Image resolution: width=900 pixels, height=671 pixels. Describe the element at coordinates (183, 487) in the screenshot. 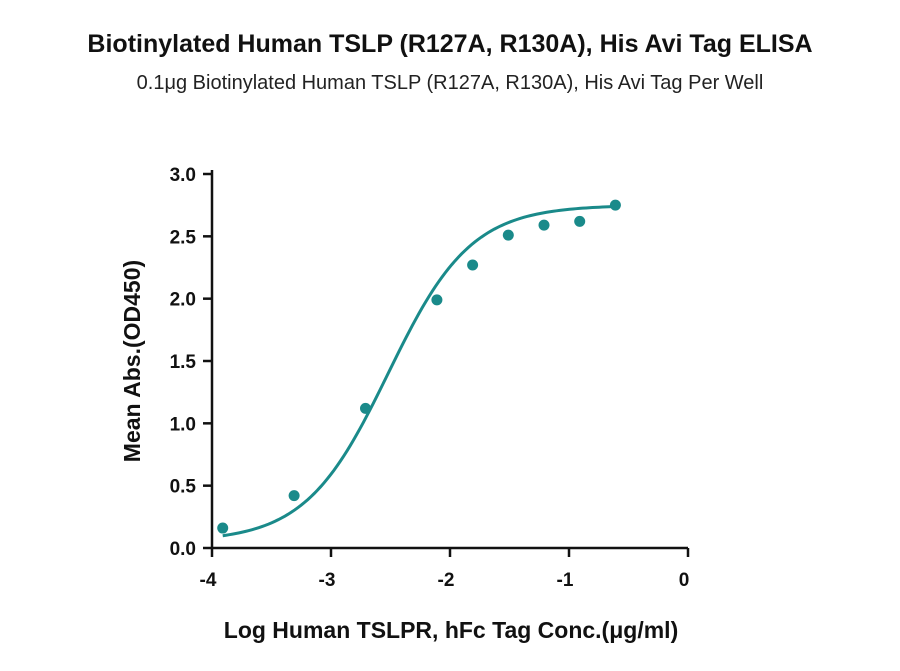

I see `y-tick-label: 0.5` at that location.